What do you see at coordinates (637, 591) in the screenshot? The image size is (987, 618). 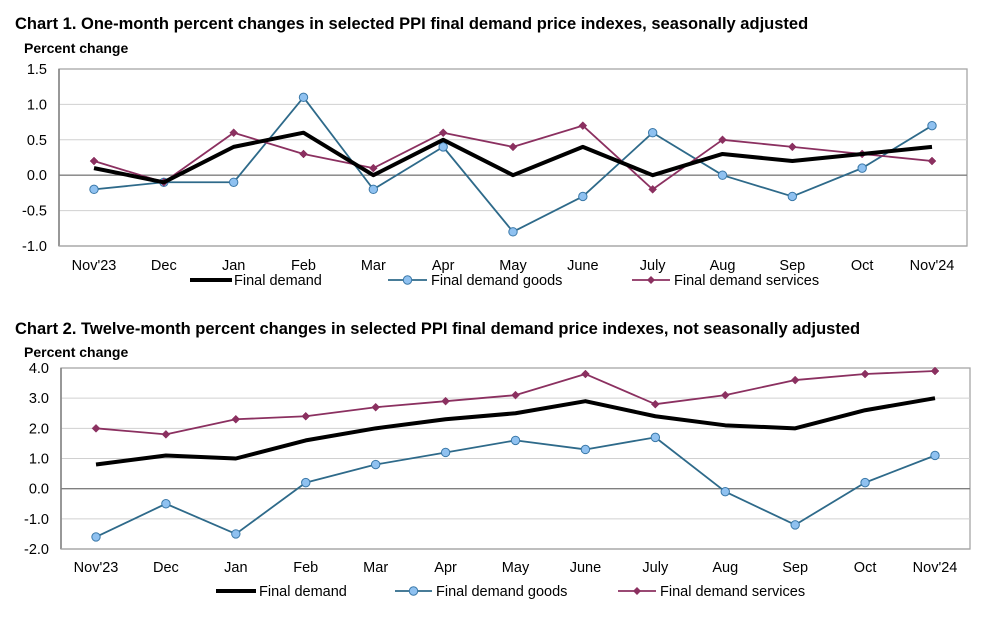 I see `chart-2-legend-final-demand-services-marker` at bounding box center [637, 591].